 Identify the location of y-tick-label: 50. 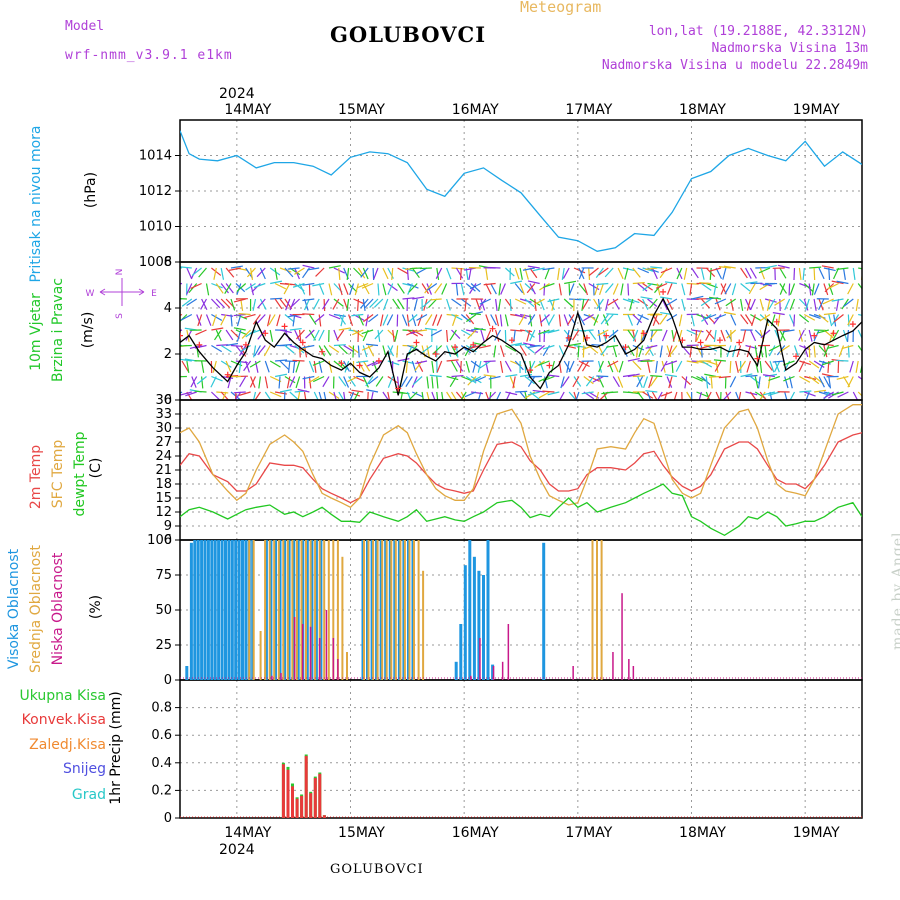
(163, 610).